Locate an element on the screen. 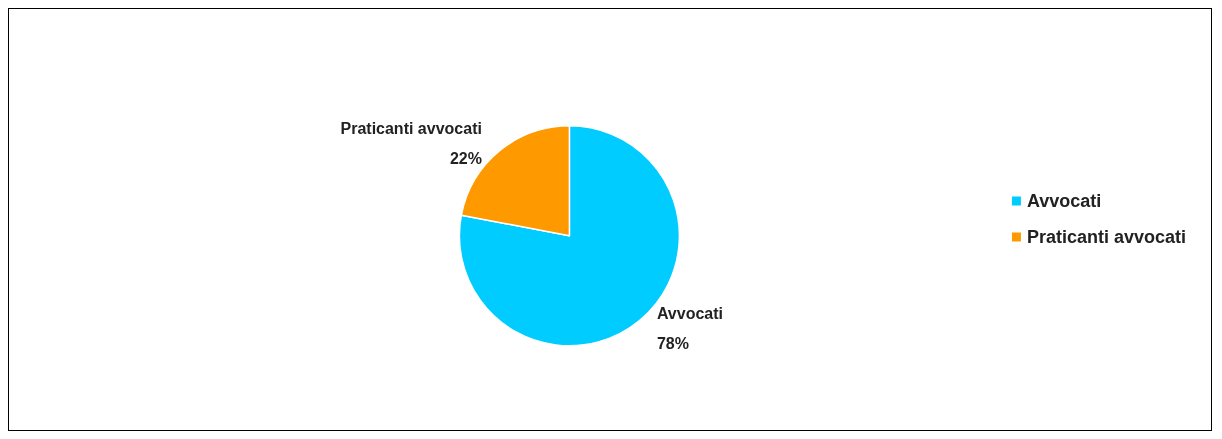 This screenshot has width=1222, height=439. slice-label: Avvocati is located at coordinates (689, 313).